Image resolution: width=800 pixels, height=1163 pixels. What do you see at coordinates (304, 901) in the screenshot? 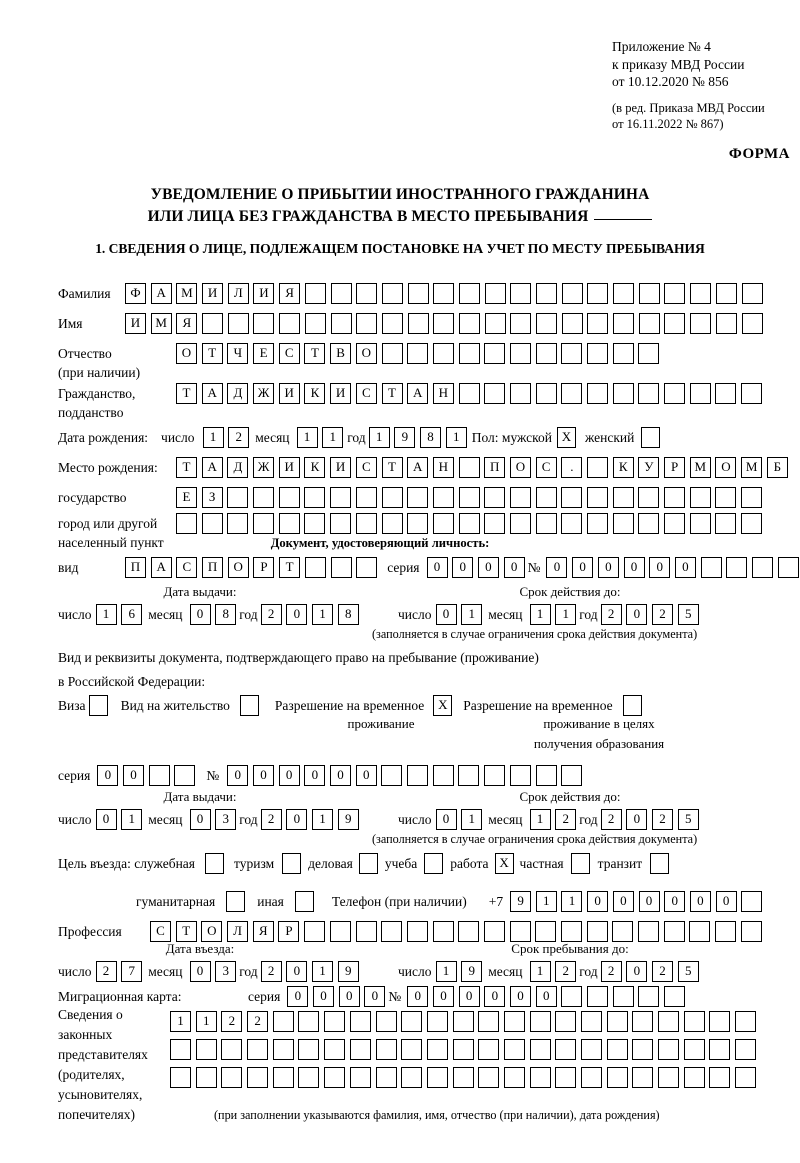
I see `purpose-other-checkbox` at bounding box center [304, 901].